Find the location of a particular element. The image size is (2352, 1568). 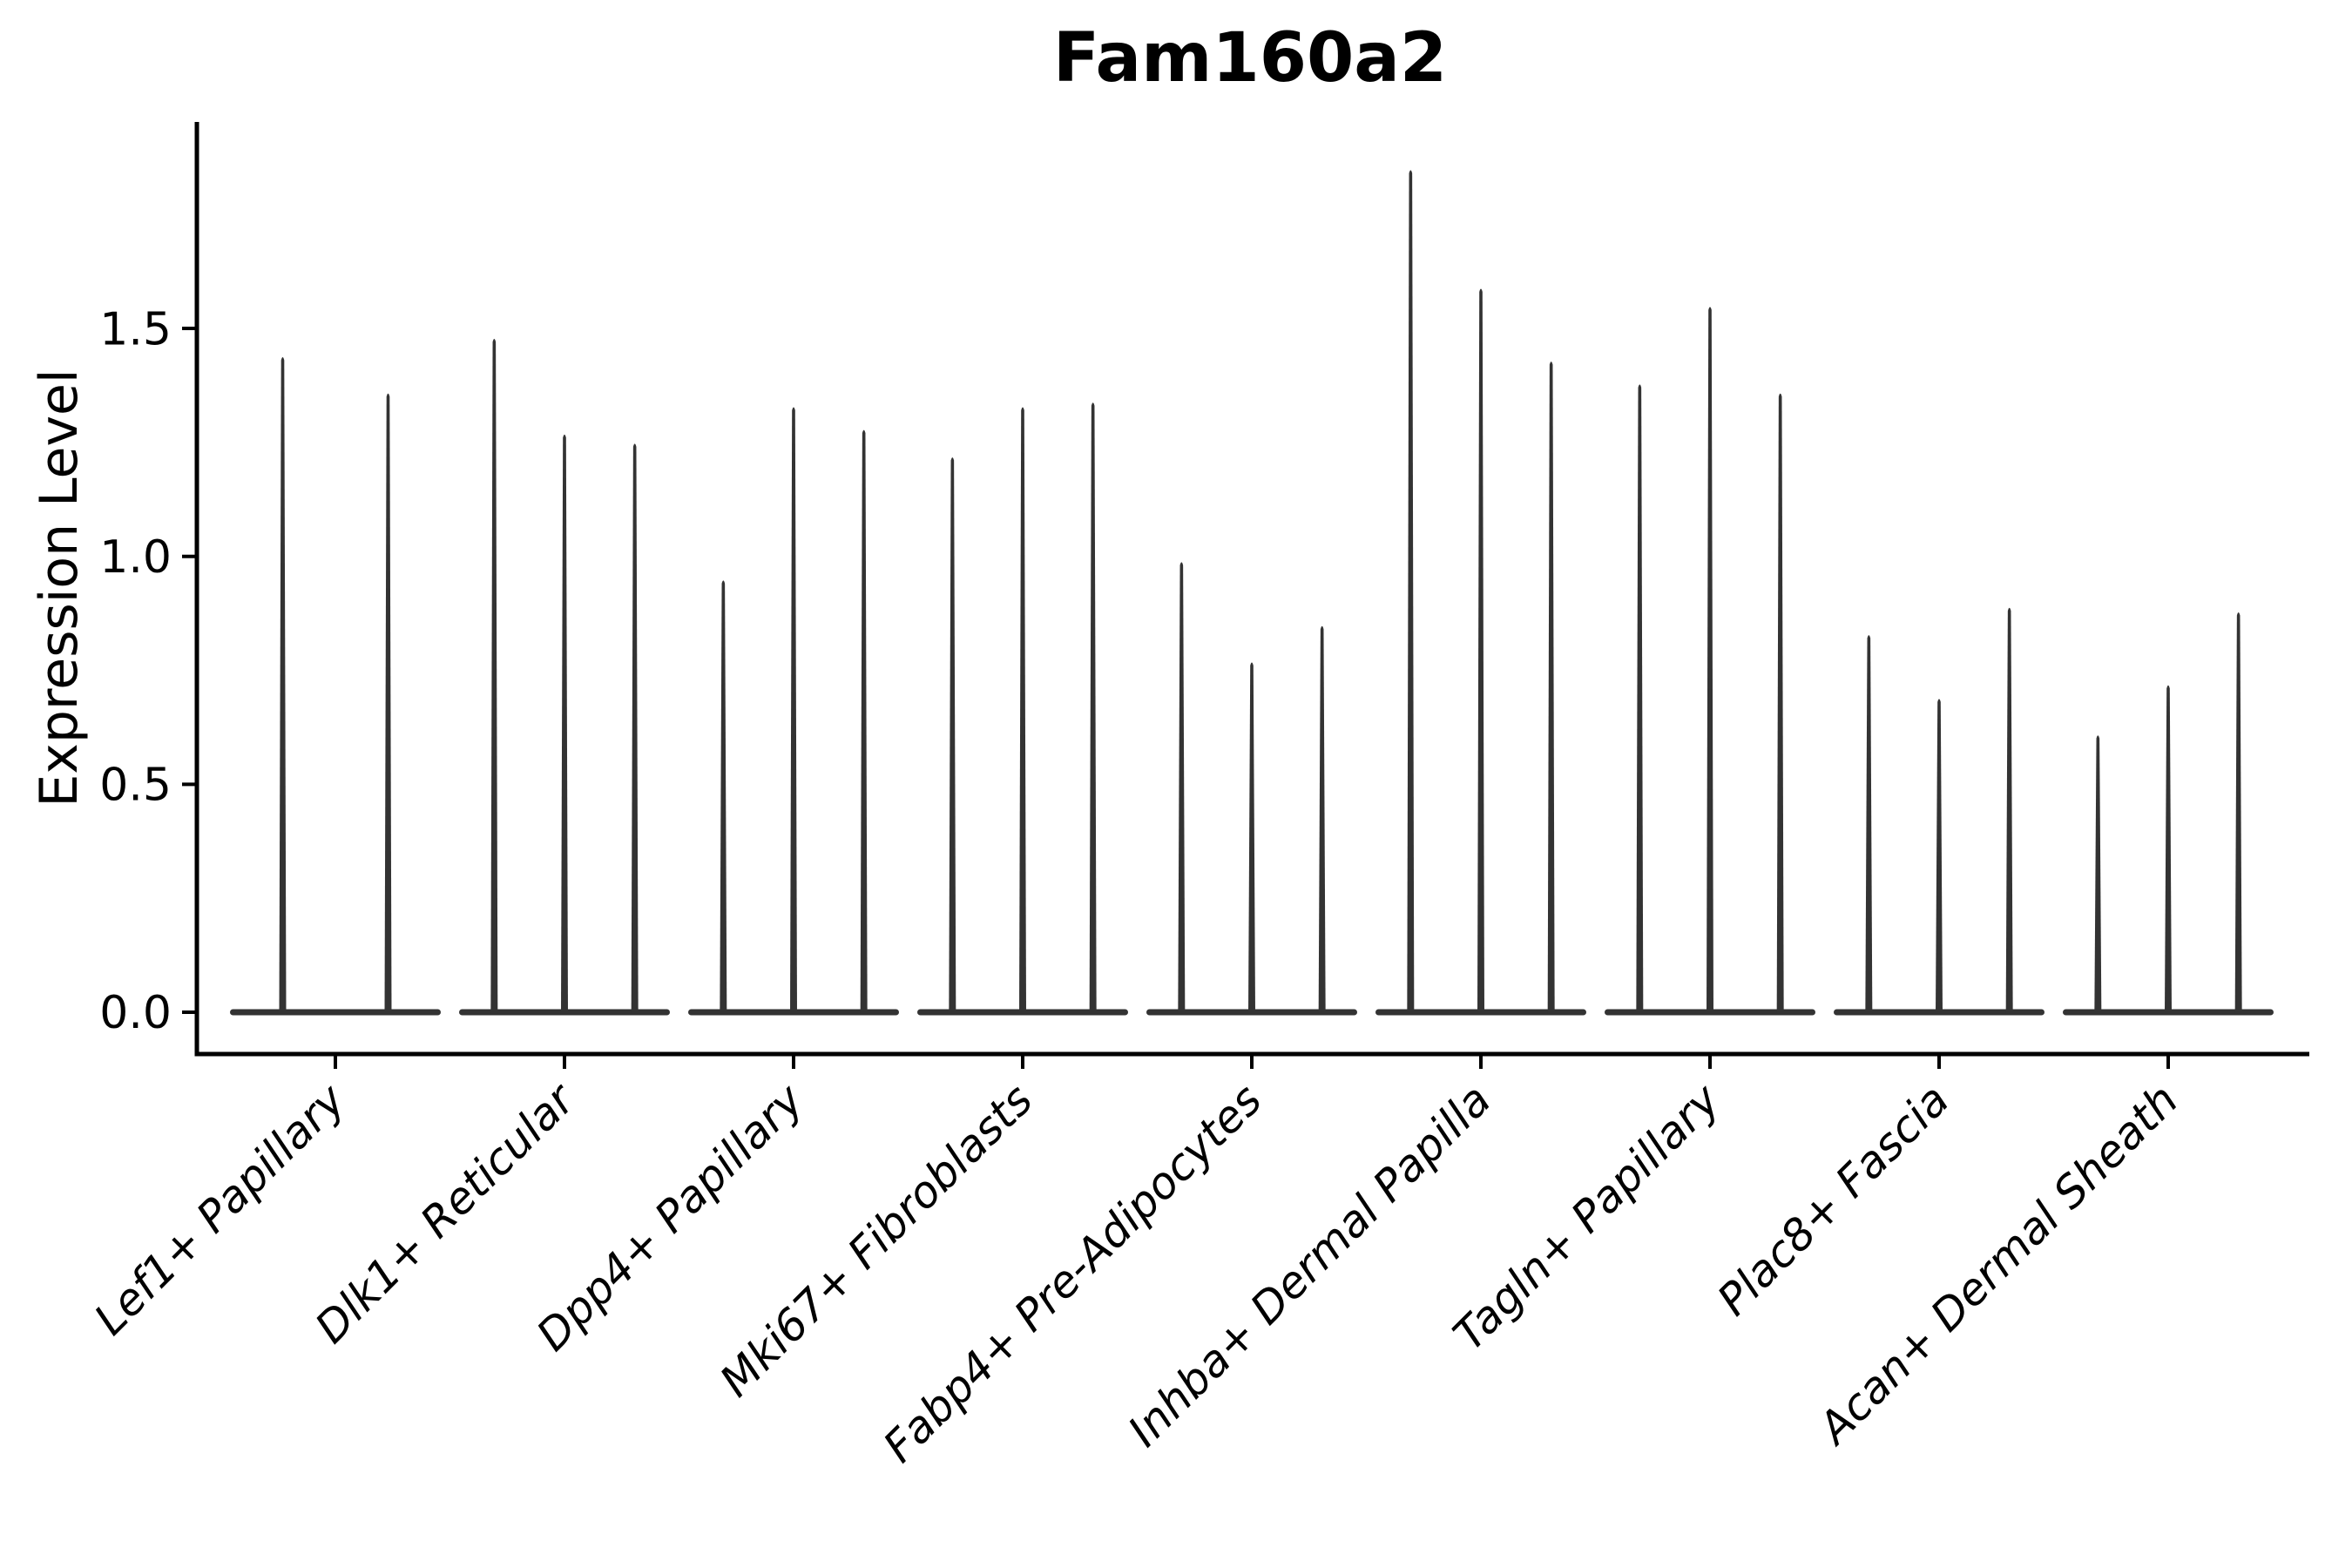

x-tick-label: Acan+ Dermal Sheath is located at coordinates (1998, 1264).